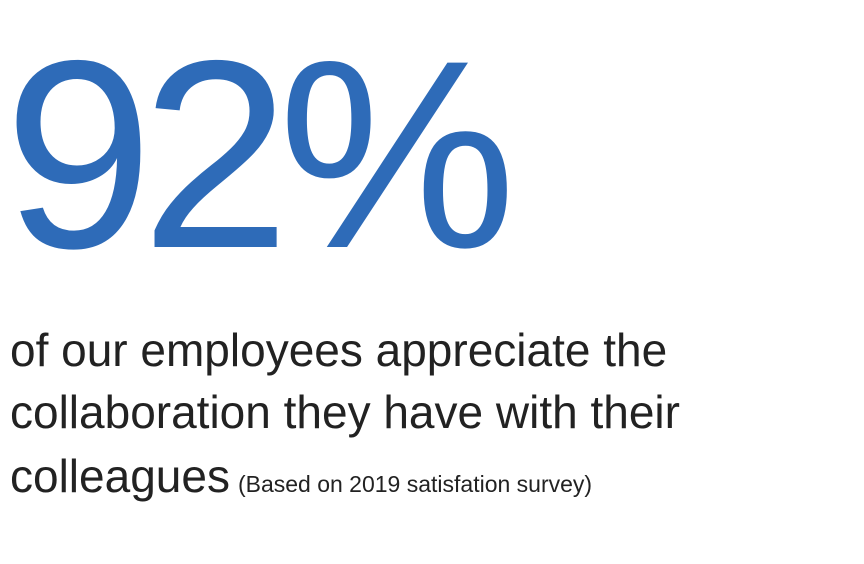  What do you see at coordinates (415, 484) in the screenshot?
I see `note: (Based on 2019 satisfation survey)` at bounding box center [415, 484].